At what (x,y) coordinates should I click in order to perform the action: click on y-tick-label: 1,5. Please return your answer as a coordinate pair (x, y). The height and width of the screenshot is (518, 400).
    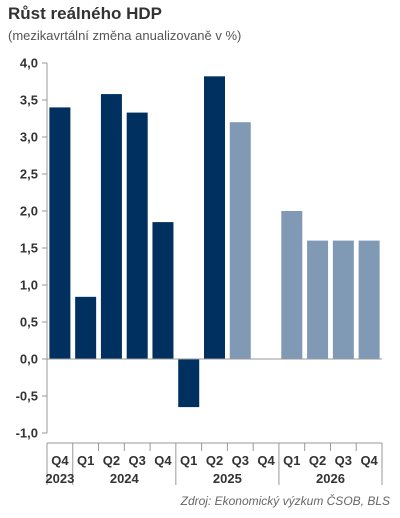
    Looking at the image, I should click on (29, 248).